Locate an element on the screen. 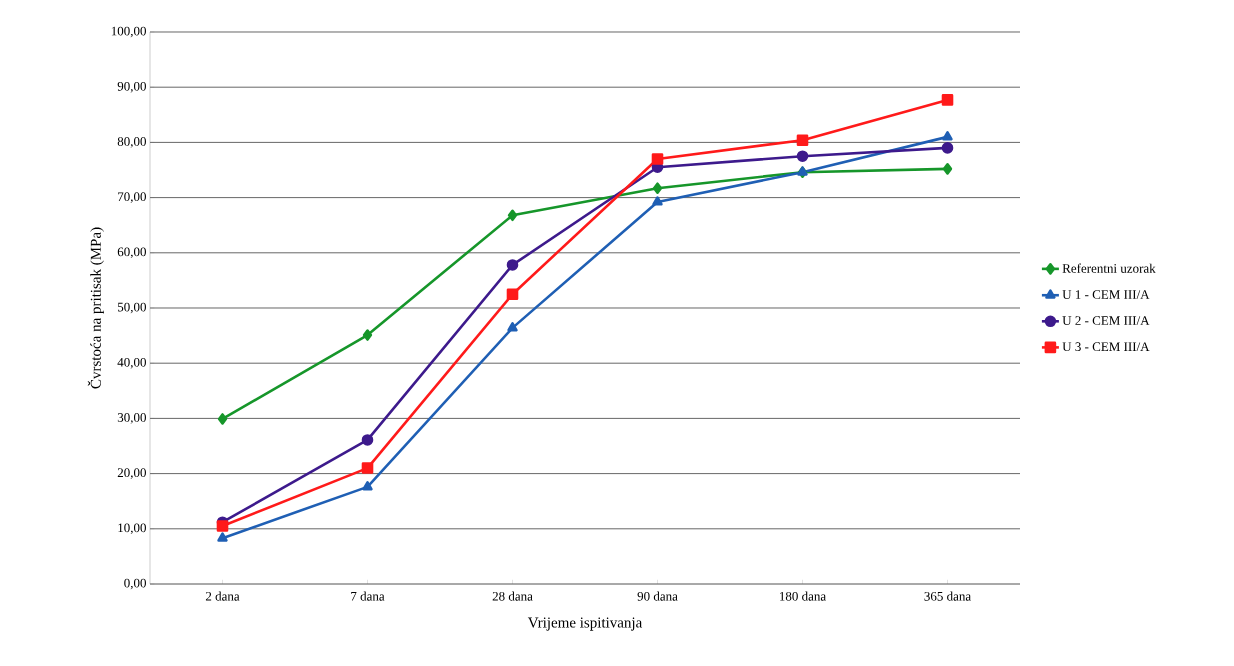 Image resolution: width=1234 pixels, height=666 pixels. legend-label: U 1 - CEM III/A is located at coordinates (1106, 294).